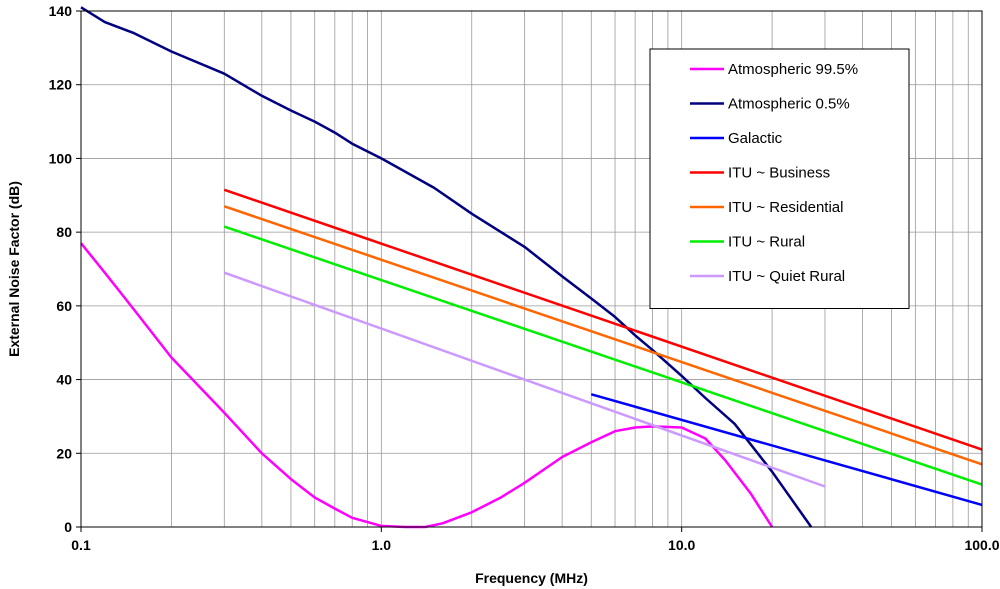  I want to click on y-tick-label: 100, so click(61, 158).